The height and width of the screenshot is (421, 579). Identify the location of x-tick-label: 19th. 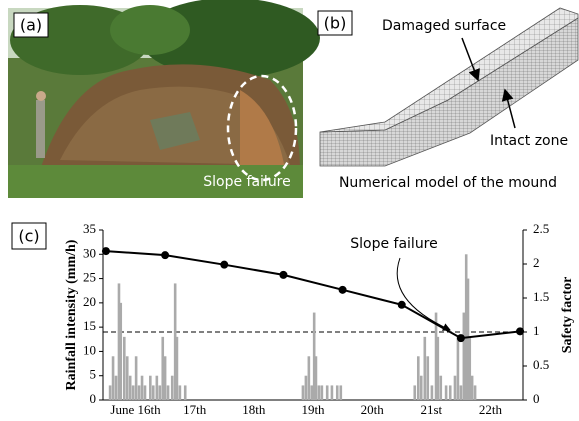
(313, 409).